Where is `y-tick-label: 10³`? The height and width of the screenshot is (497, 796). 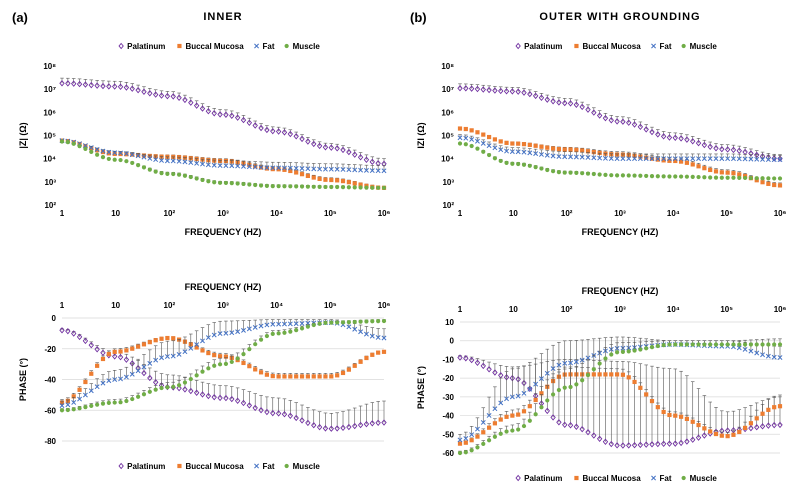
y-tick-label: 10³ is located at coordinates (448, 182).